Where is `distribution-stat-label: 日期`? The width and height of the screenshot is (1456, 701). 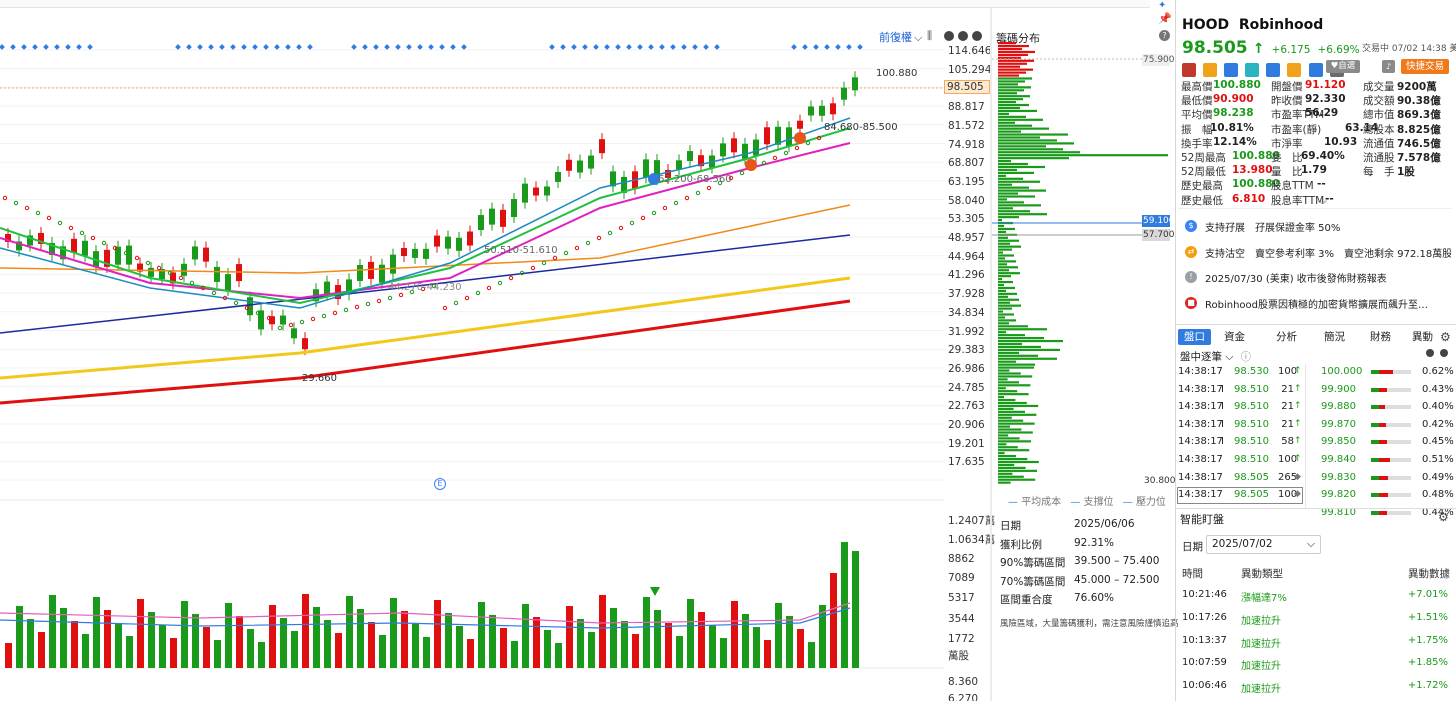
distribution-stat-label: 日期 is located at coordinates (1010, 526).